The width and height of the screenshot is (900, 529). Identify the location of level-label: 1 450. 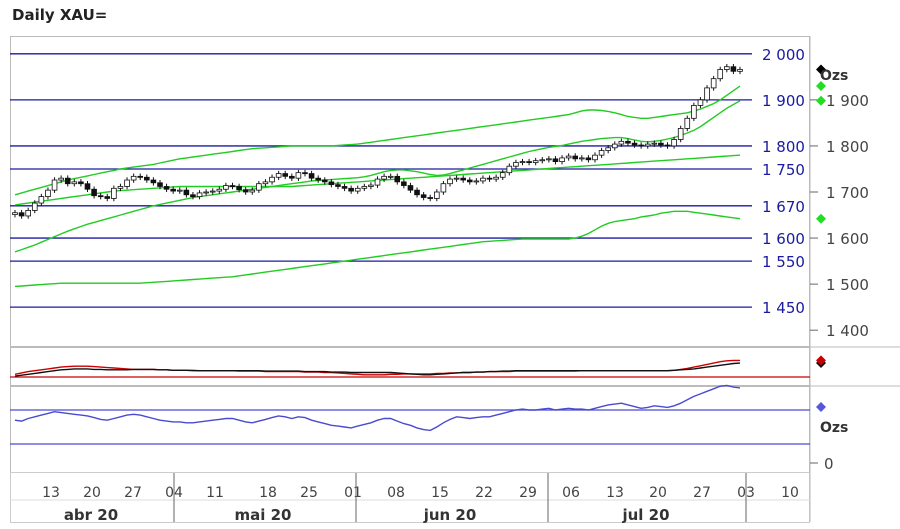
(783, 308).